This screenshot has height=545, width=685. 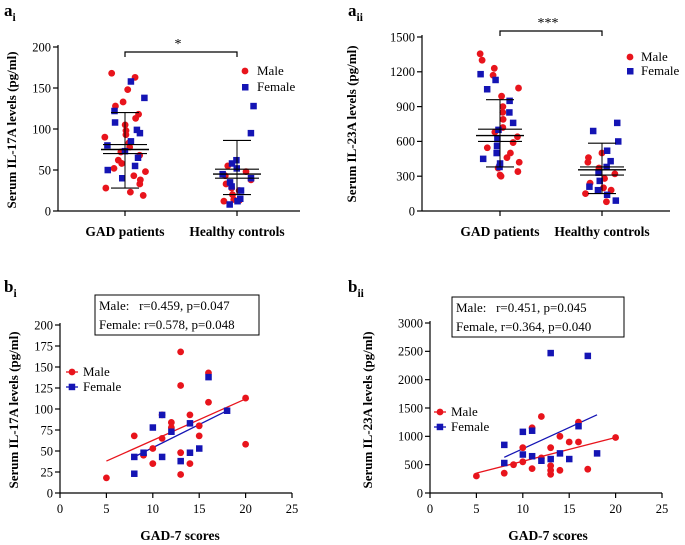 What do you see at coordinates (43, 325) in the screenshot?
I see `y-tick-label: 200` at bounding box center [43, 325].